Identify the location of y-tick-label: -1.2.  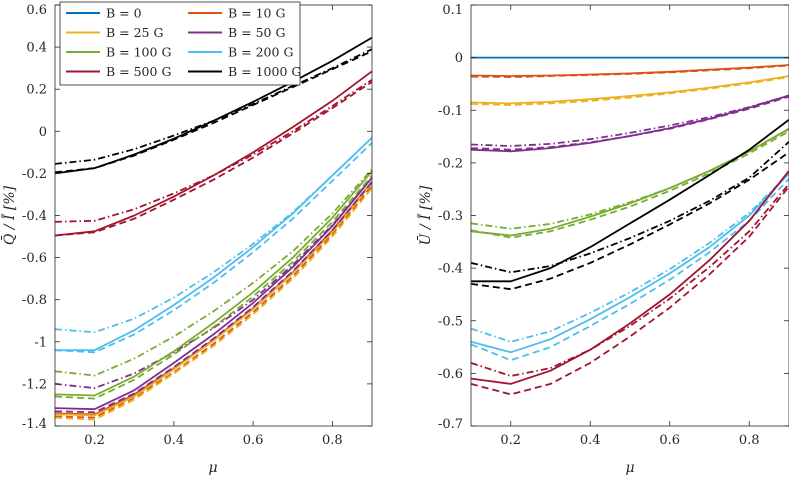
(34, 384).